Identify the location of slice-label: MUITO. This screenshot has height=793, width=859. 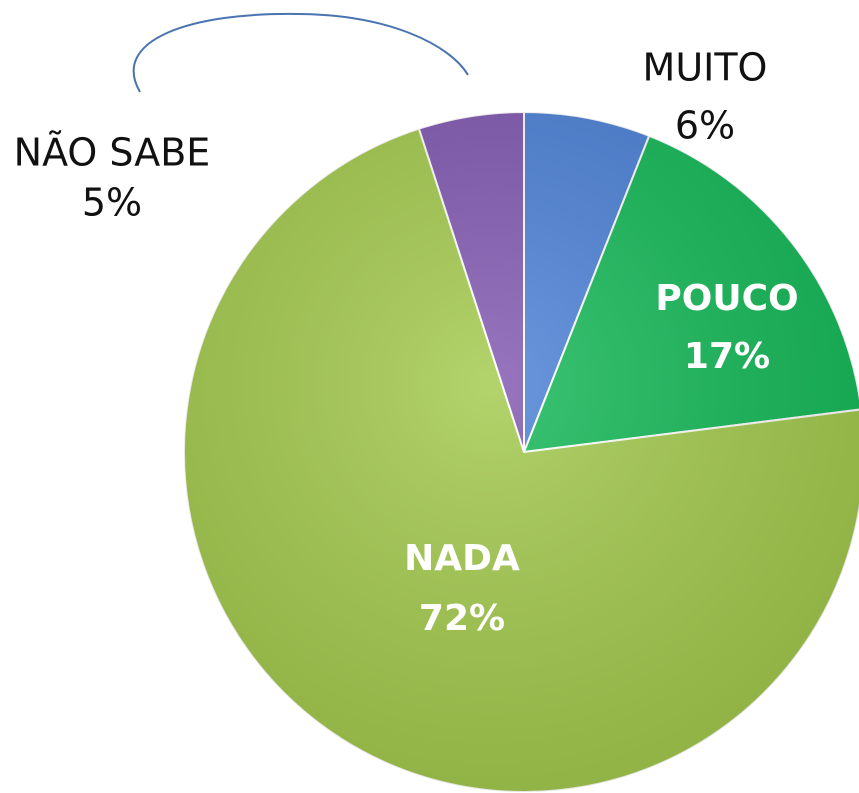
(705, 68).